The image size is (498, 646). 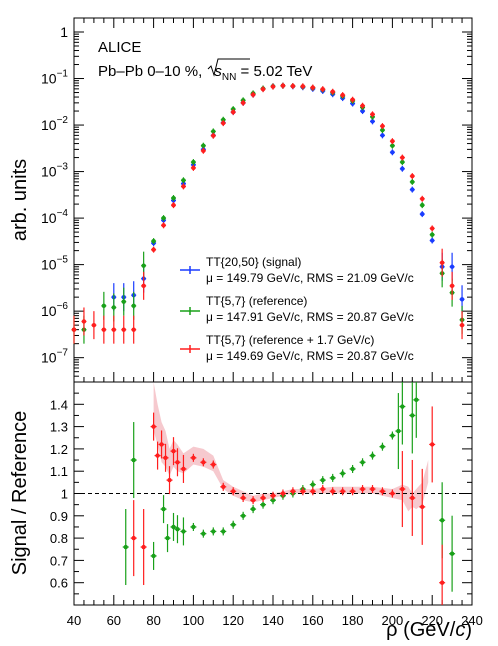 What do you see at coordinates (54, 217) in the screenshot?
I see `top-y-tick-label: 10⁻⁴` at bounding box center [54, 217].